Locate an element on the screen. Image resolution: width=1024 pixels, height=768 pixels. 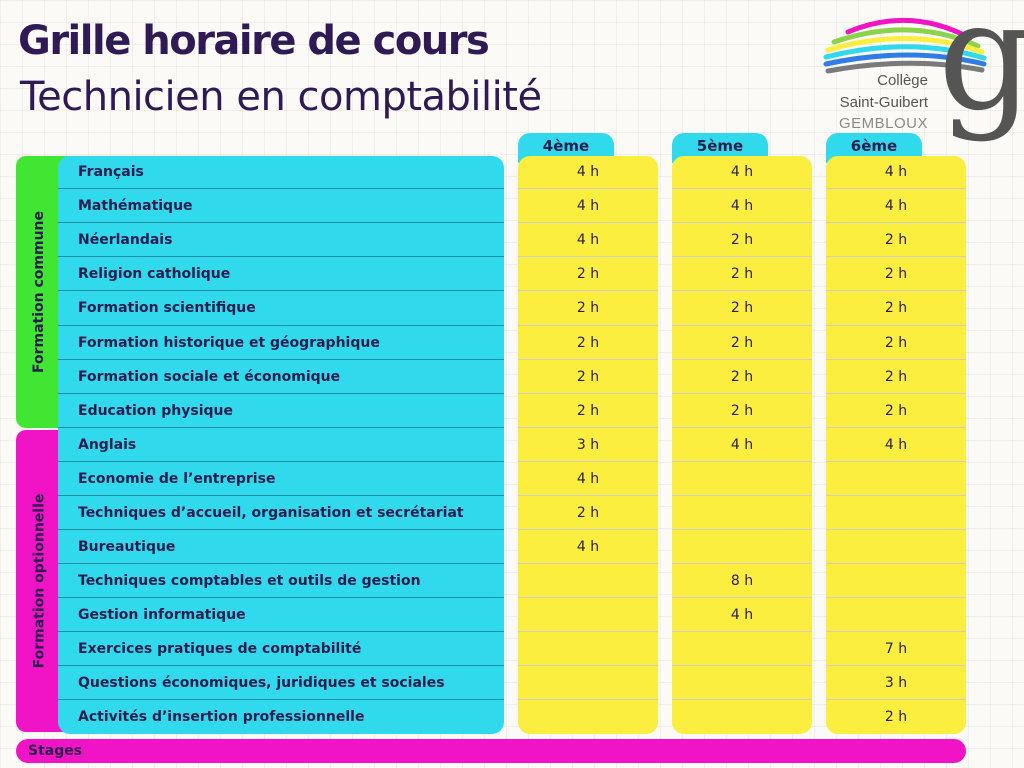
hours-cell: 7 h is located at coordinates (896, 649).